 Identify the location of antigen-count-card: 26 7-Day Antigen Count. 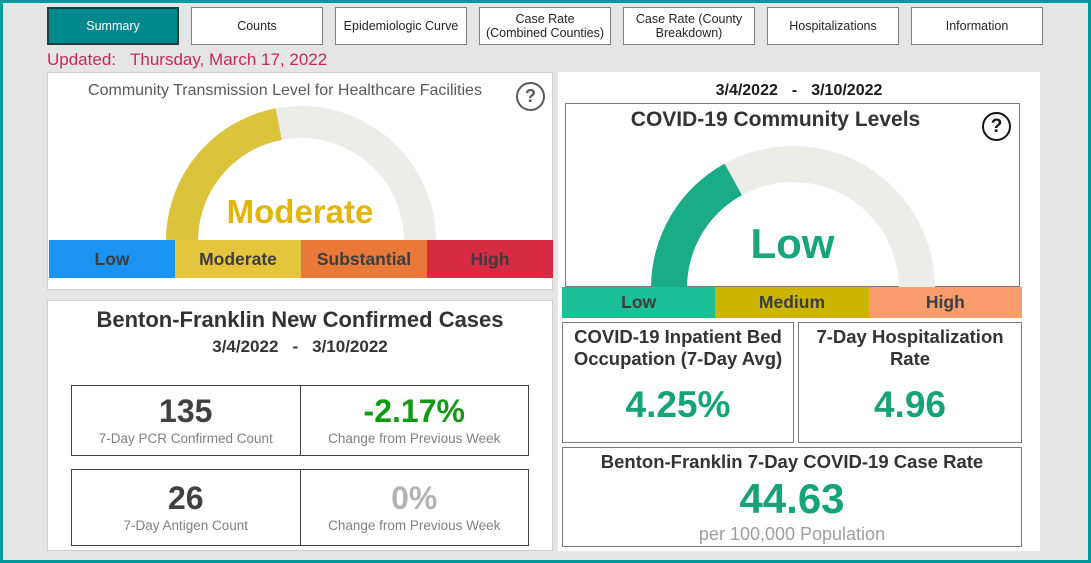
(186, 507).